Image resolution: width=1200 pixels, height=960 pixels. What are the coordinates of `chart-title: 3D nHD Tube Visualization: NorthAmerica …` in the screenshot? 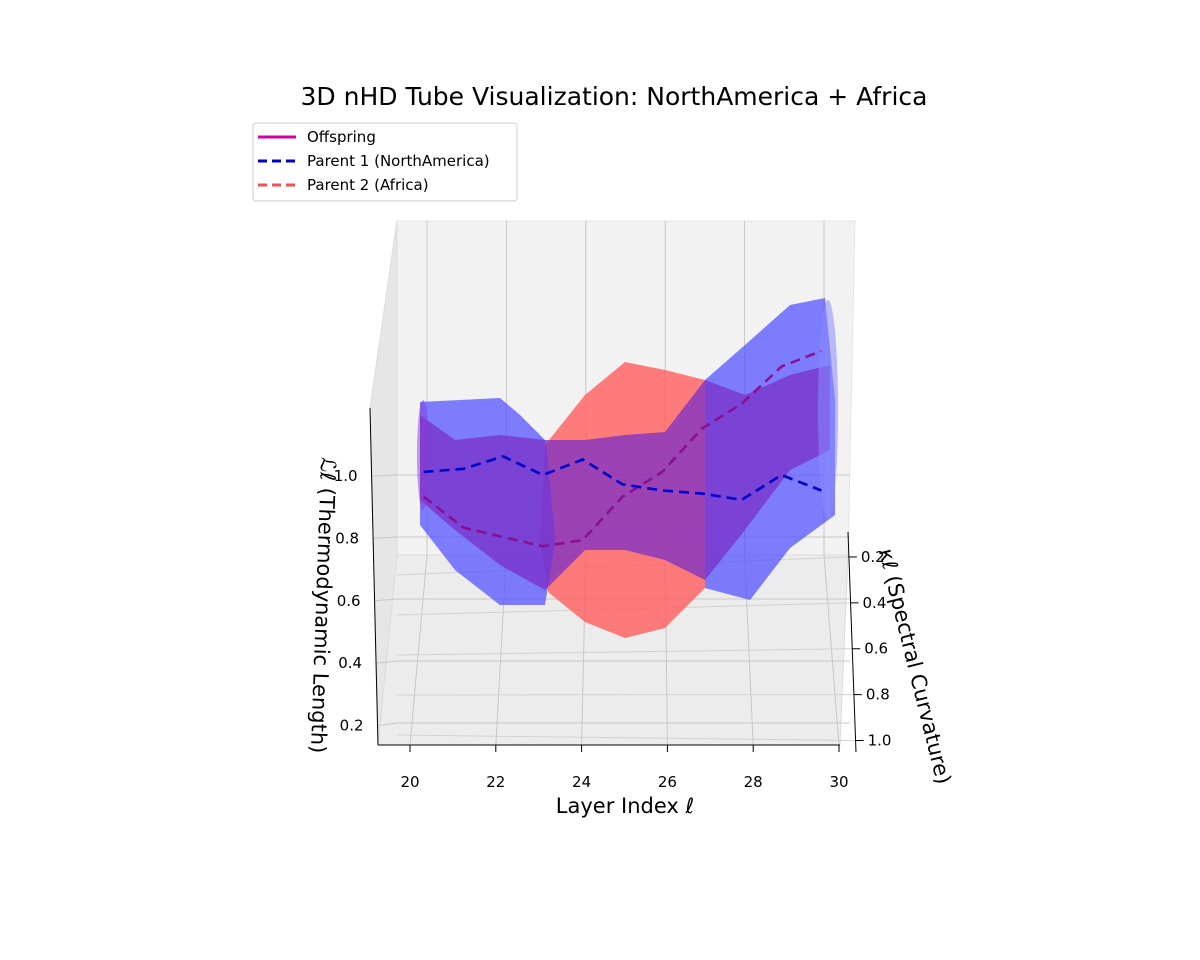 It's located at (614, 96).